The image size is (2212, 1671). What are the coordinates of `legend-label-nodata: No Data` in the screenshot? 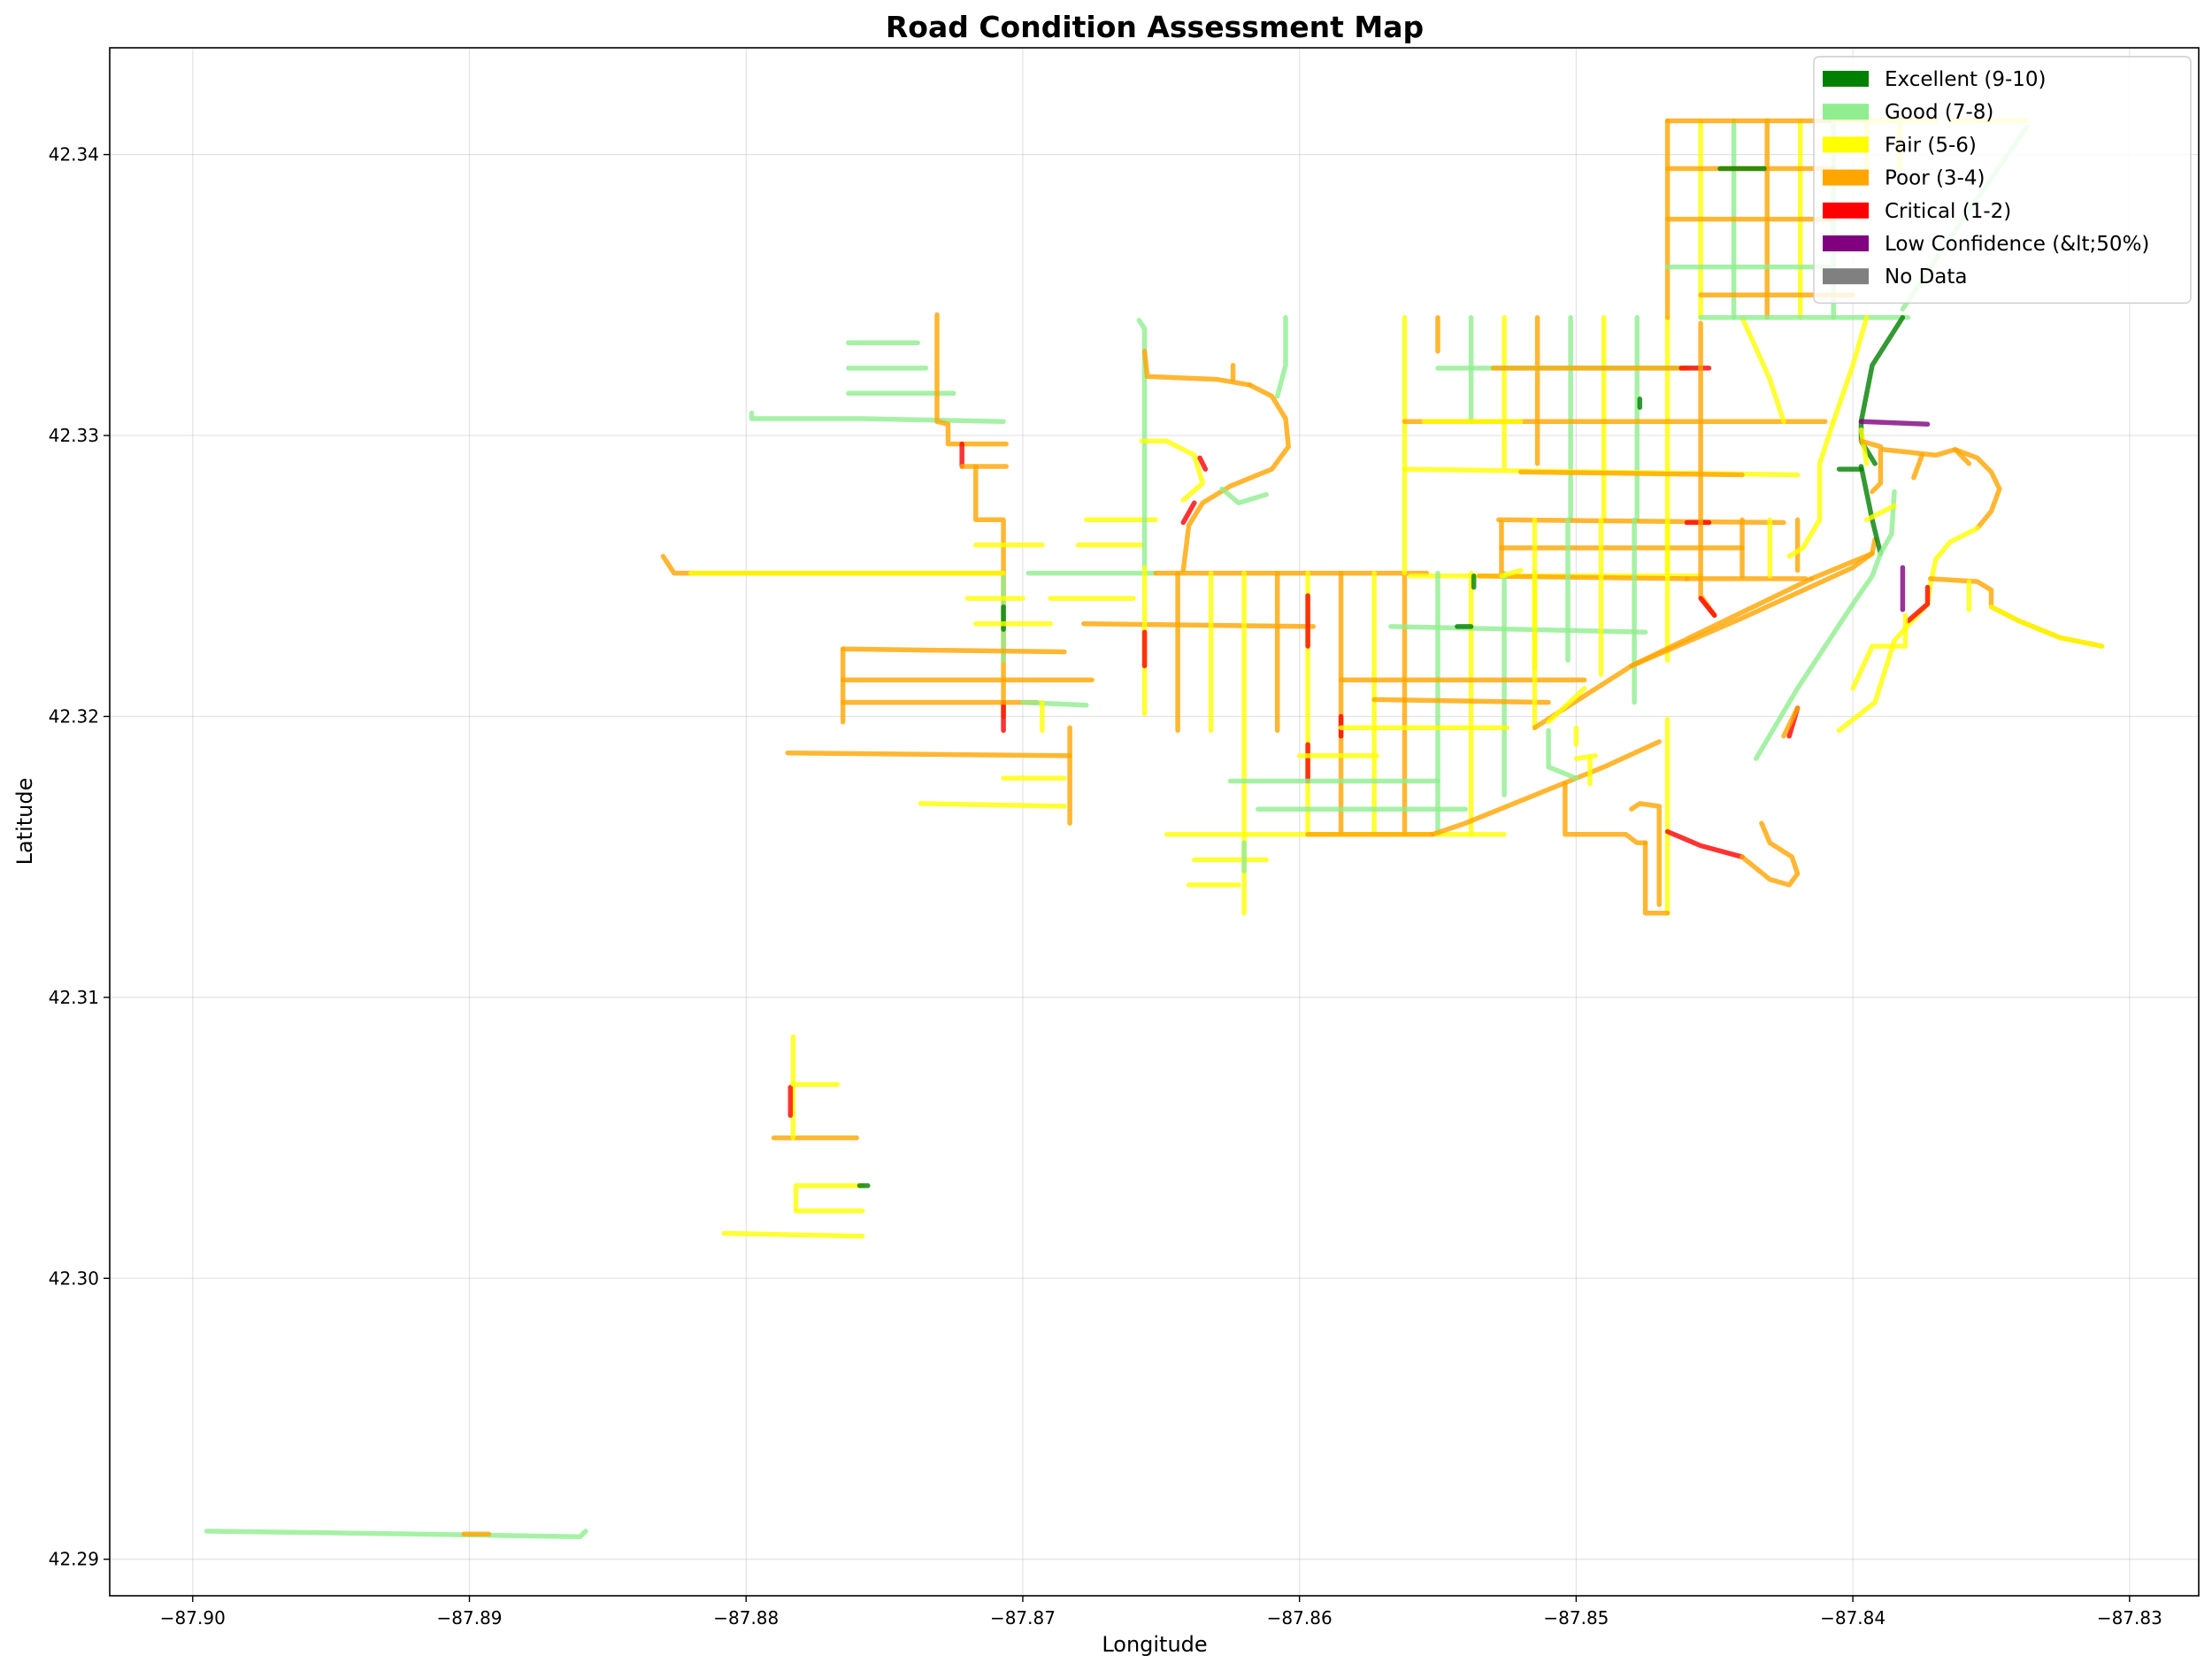 It's located at (1927, 277).